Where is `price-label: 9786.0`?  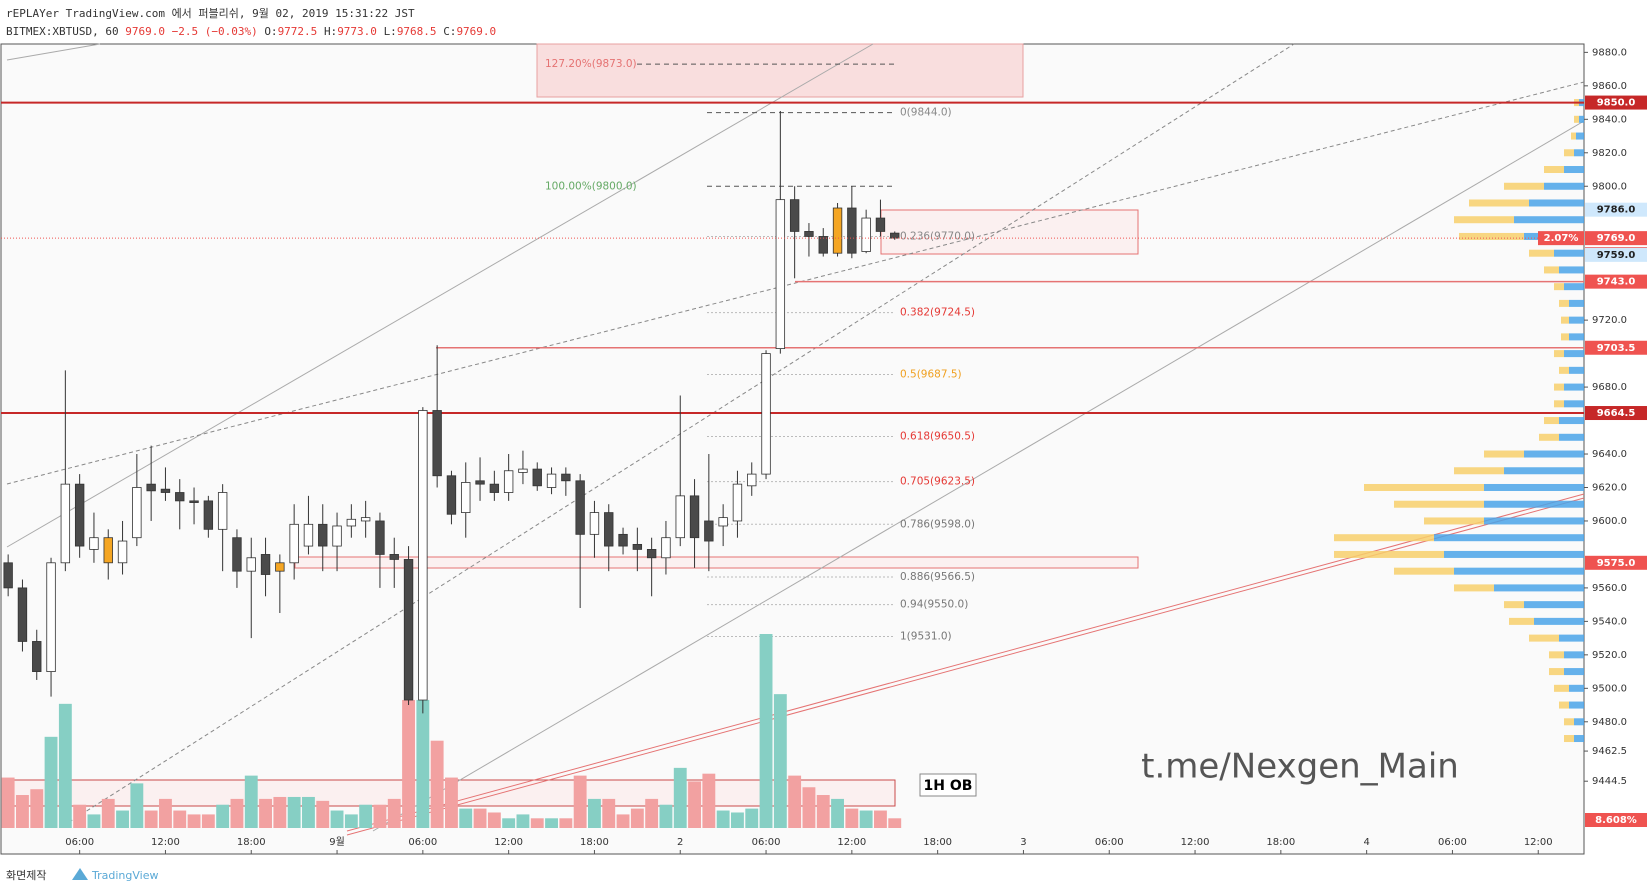
price-label: 9786.0 is located at coordinates (1616, 210).